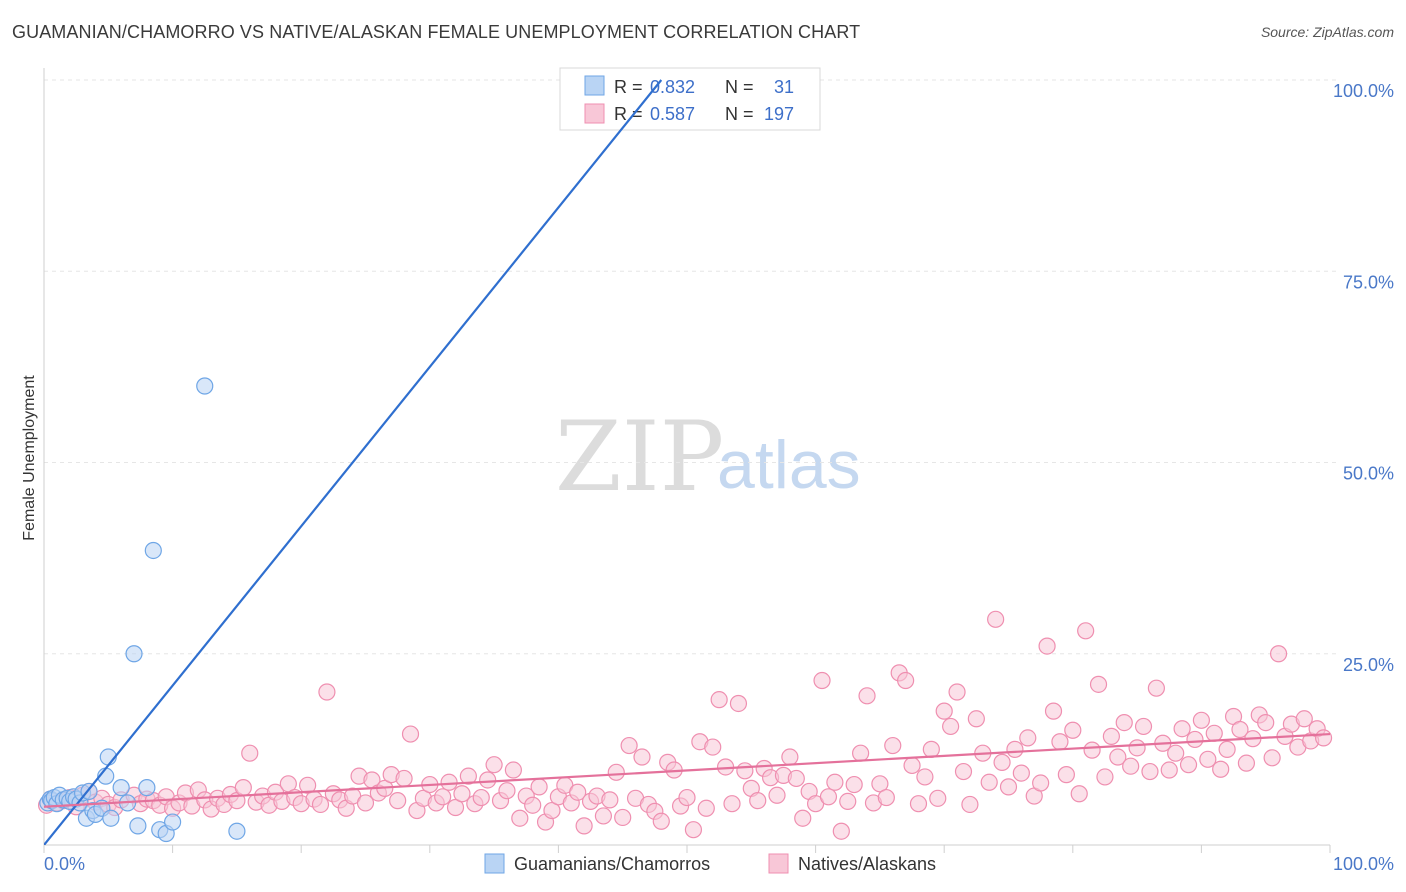 Image resolution: width=1406 pixels, height=892 pixels. What do you see at coordinates (639, 457) in the screenshot?
I see `watermark-zip: ZIP` at bounding box center [639, 457].